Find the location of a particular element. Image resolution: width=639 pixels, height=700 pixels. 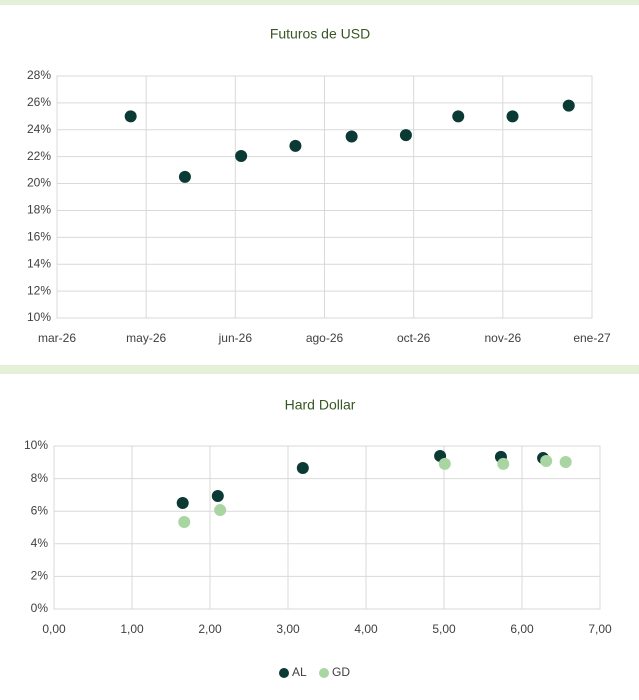

x-tick-label: 0,00 is located at coordinates (54, 629).